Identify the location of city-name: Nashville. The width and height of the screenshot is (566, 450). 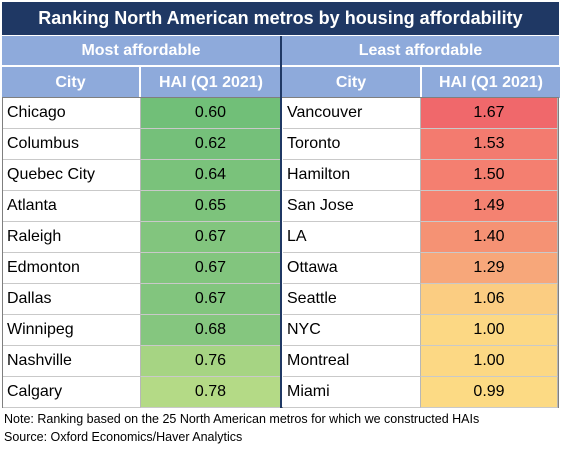
(72, 361).